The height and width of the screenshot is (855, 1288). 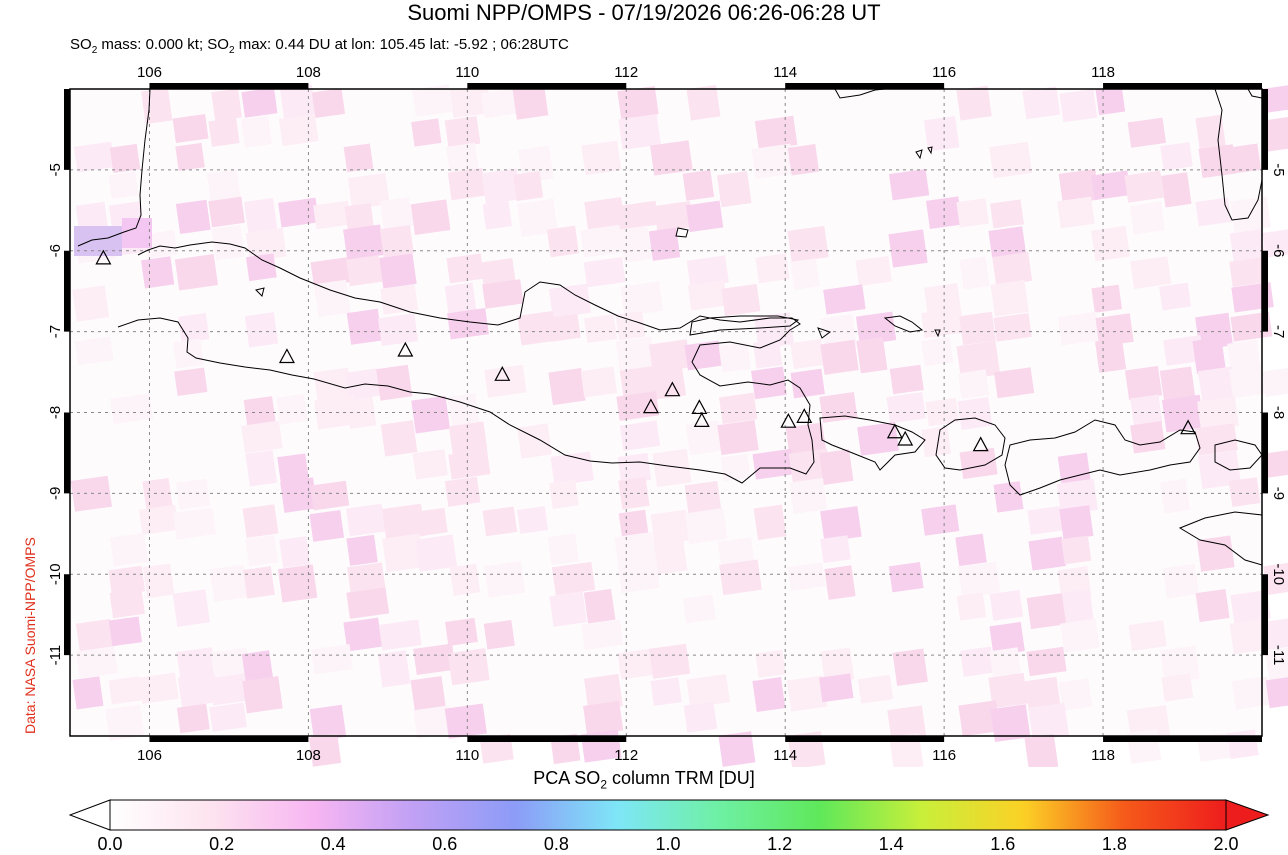 I want to click on colorbar-tick-label: 1.8, so click(x=1114, y=844).